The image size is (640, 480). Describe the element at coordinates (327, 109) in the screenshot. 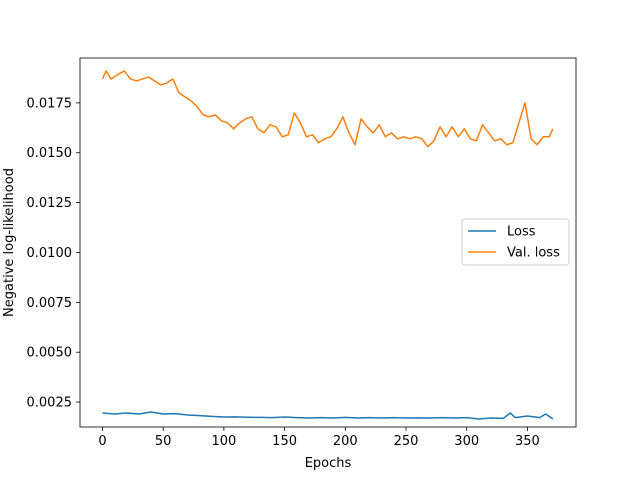

I see `series-line-val-loss` at that location.